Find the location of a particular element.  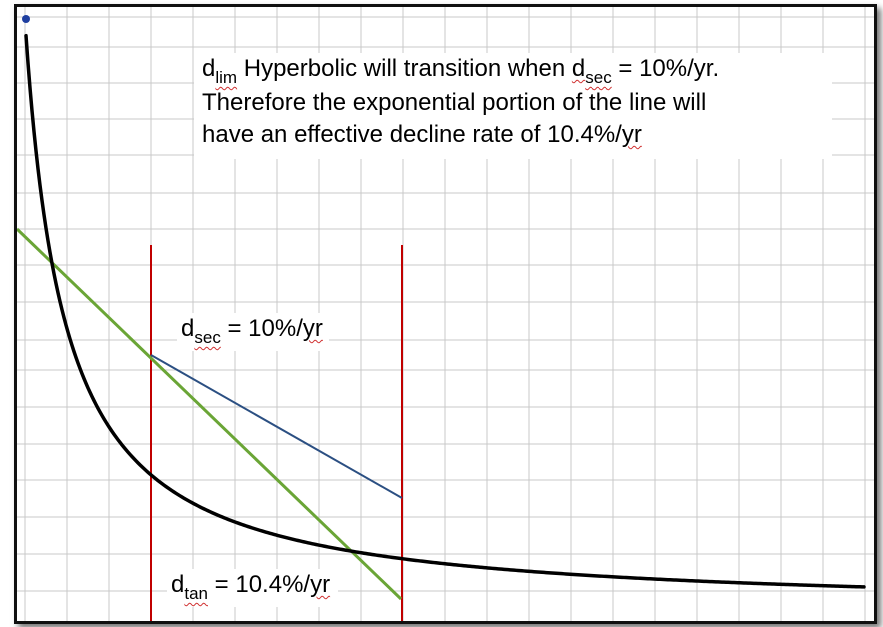

curve-start-point is located at coordinates (26, 19).